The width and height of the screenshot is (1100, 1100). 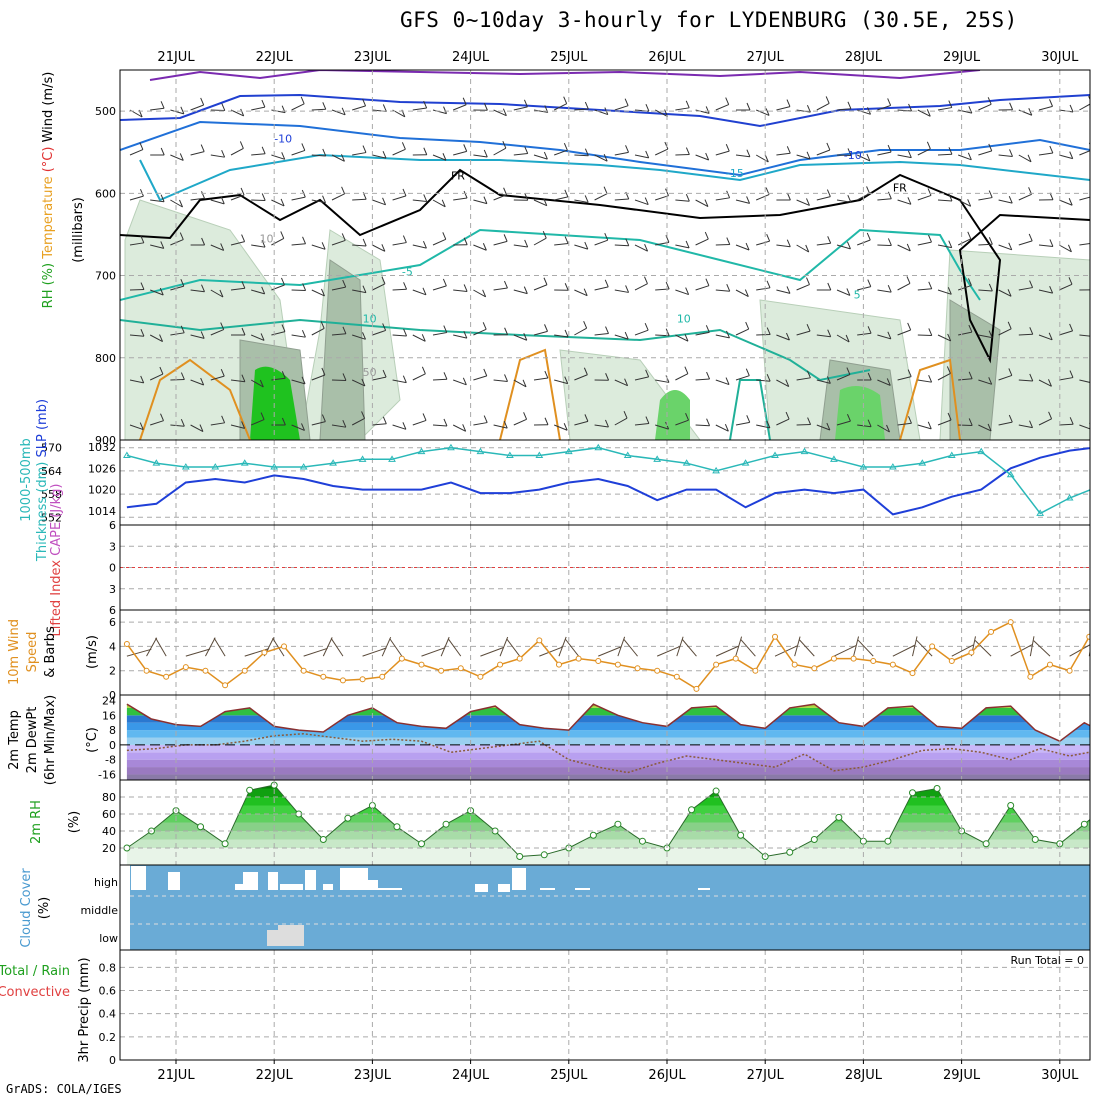 I want to click on stability-ylabel: Lifted Index CAPE (J/kg), so click(x=56, y=560).